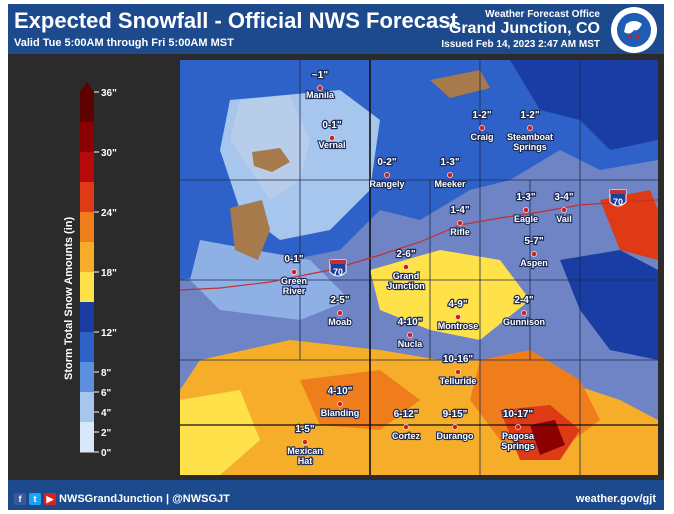 This screenshot has width=674, height=514. I want to click on city-marker: 5-7" Aspen, so click(534, 252).